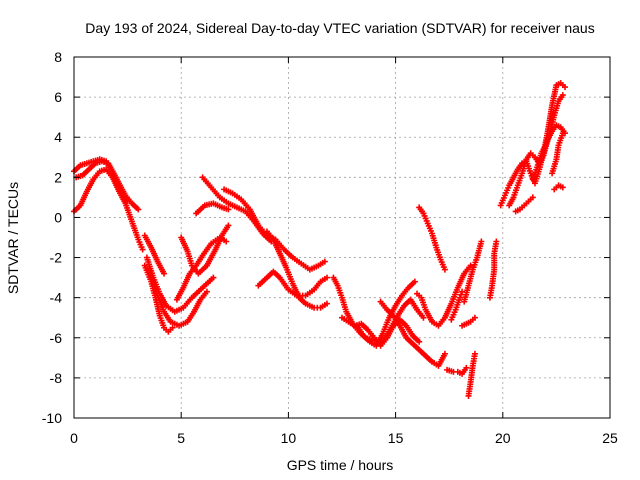 Image resolution: width=640 pixels, height=480 pixels. I want to click on y-tick-label: -4, so click(56, 298).